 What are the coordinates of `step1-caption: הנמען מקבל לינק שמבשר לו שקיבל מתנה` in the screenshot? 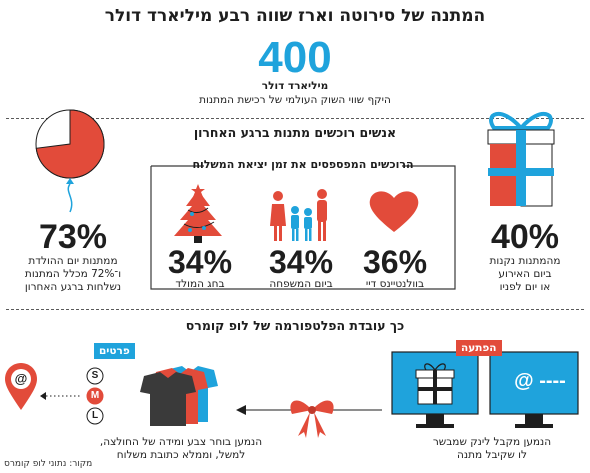 It's located at (492, 449).